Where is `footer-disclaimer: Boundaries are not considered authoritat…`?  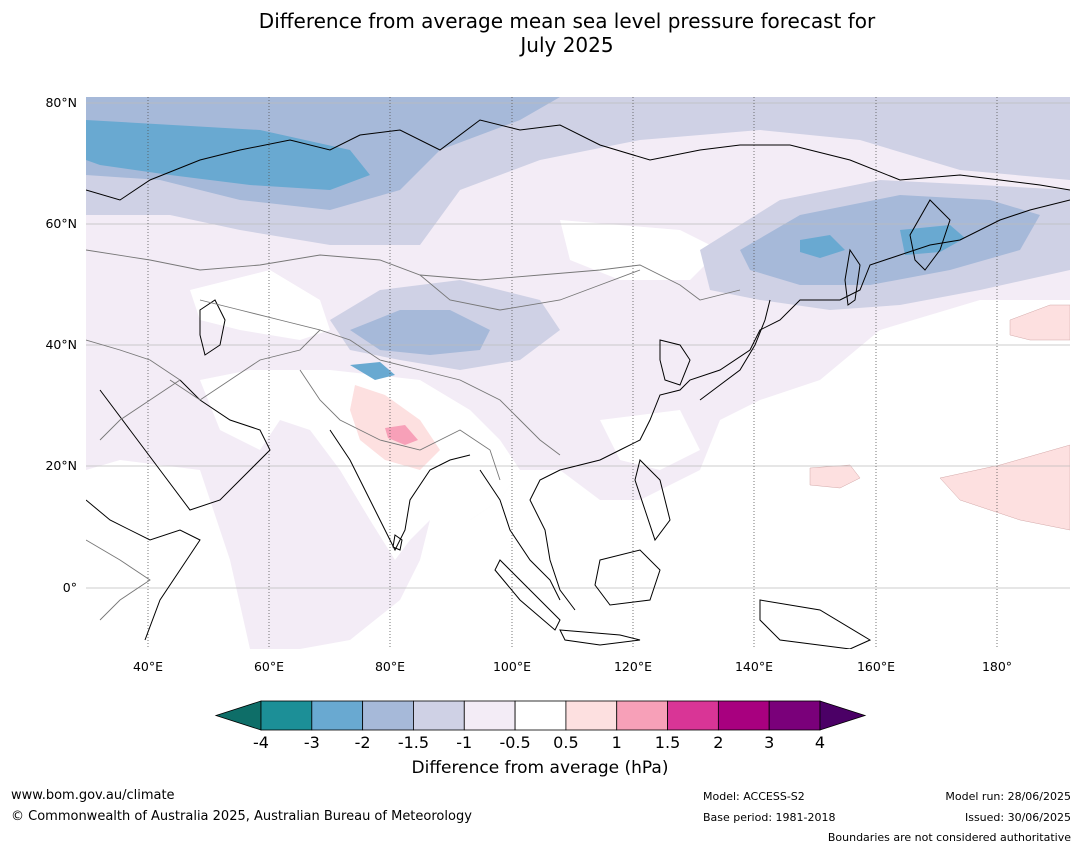 footer-disclaimer: Boundaries are not considered authoritat… is located at coordinates (949, 837).